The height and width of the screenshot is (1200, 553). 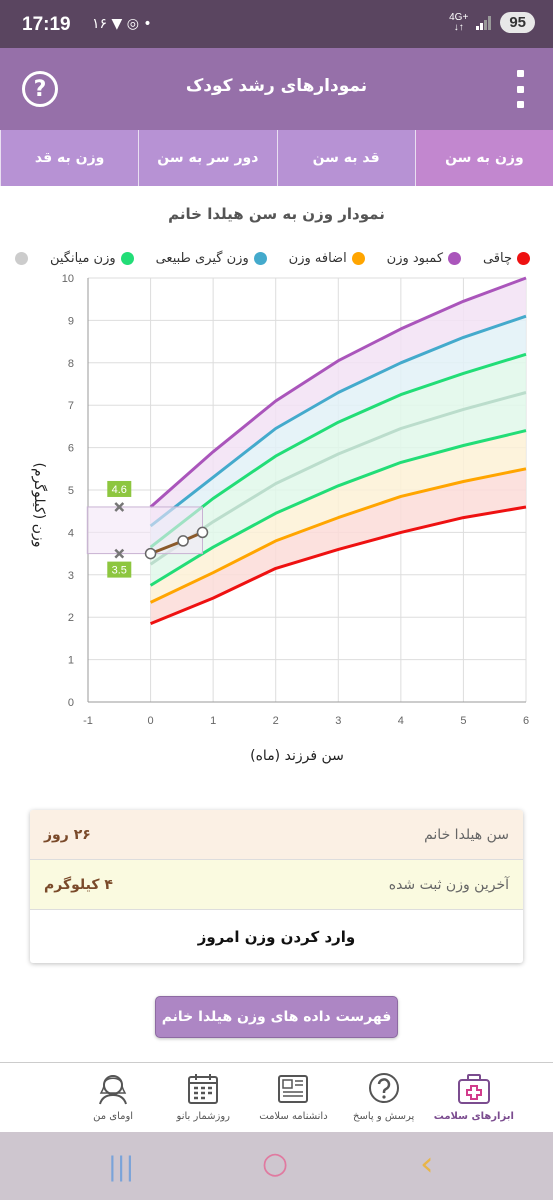 What do you see at coordinates (119, 507) in the screenshot?
I see `range-marker-high` at bounding box center [119, 507].